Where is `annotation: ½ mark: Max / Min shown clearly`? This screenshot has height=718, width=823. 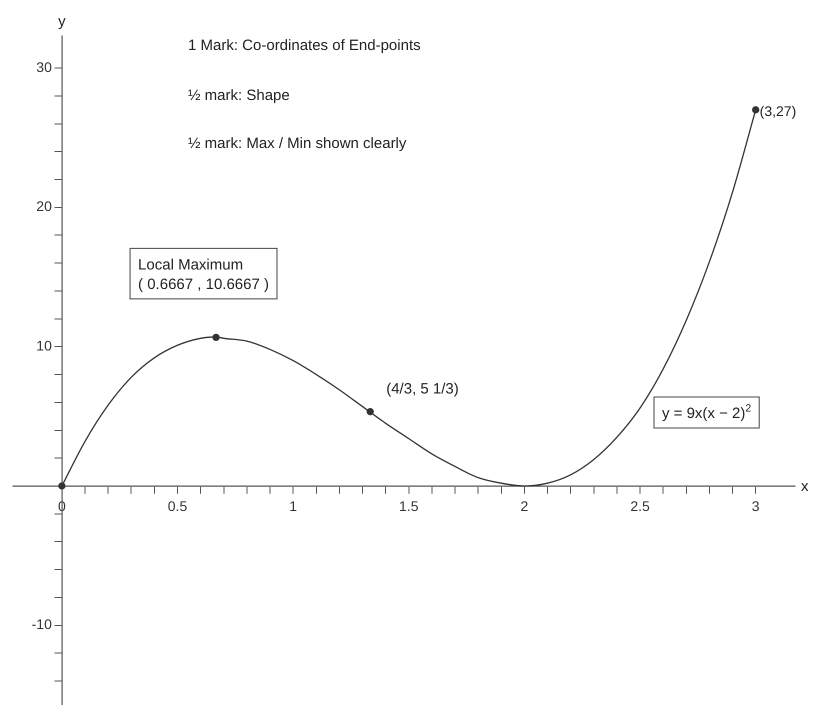 annotation: ½ mark: Max / Min shown clearly is located at coordinates (297, 143).